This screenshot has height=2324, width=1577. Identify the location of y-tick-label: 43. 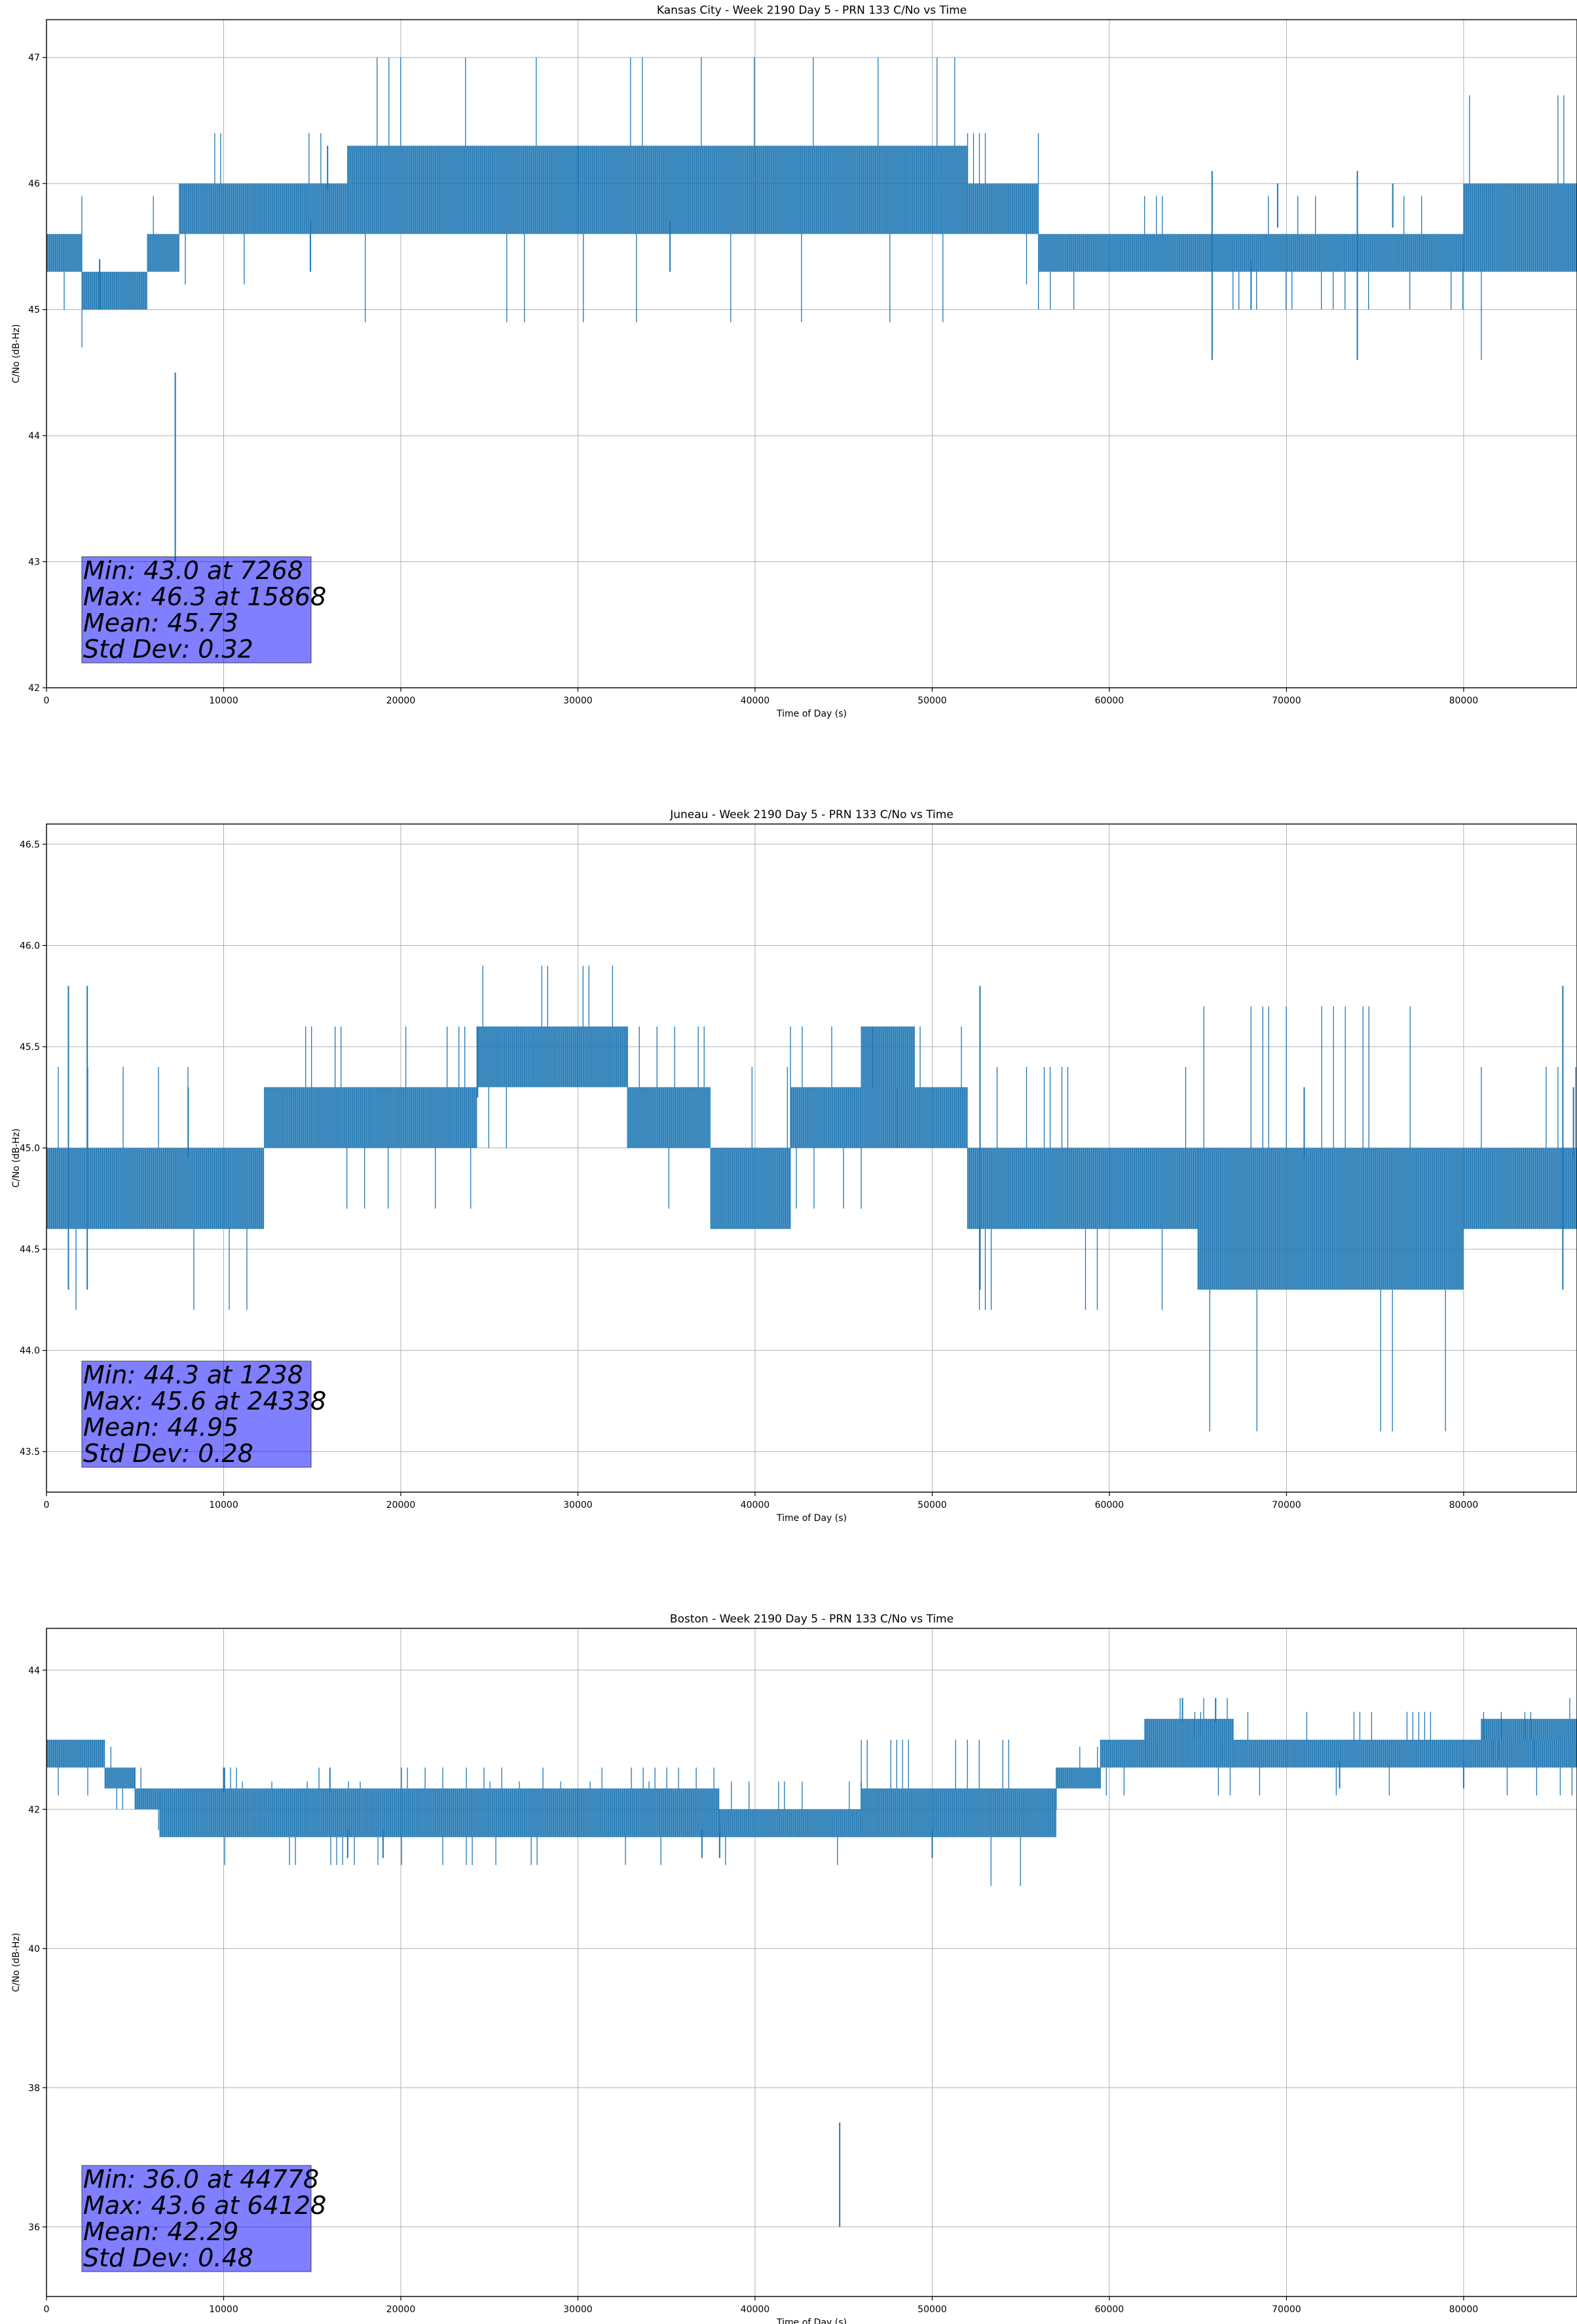
(34, 562).